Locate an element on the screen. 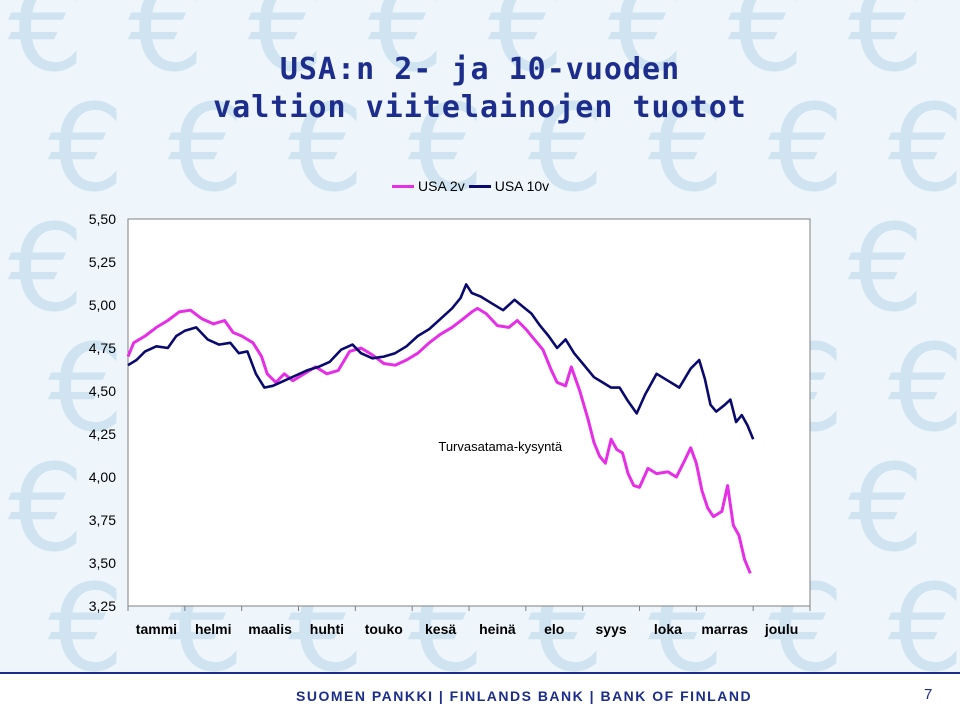 The width and height of the screenshot is (960, 707). legend-swatch-usa2v is located at coordinates (403, 186).